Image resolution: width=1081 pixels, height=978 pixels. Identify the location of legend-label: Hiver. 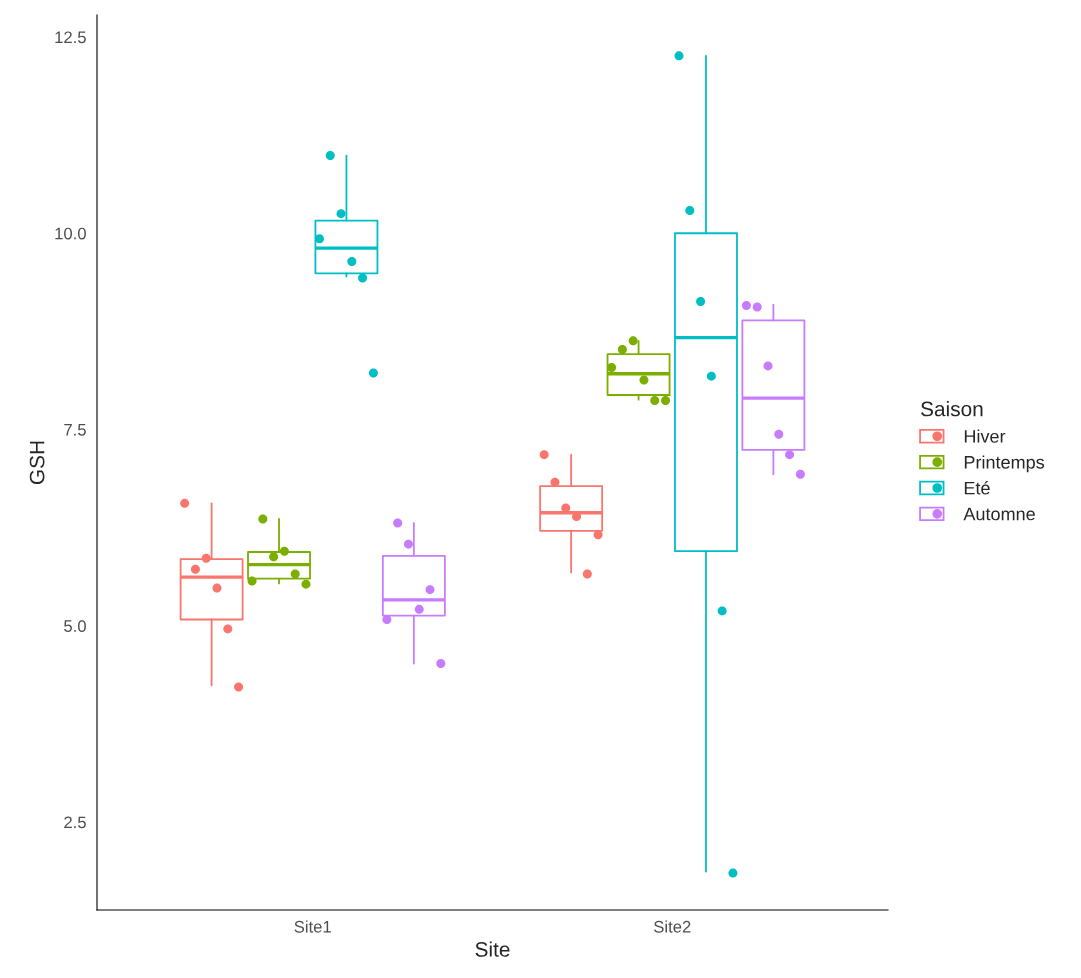
(985, 436).